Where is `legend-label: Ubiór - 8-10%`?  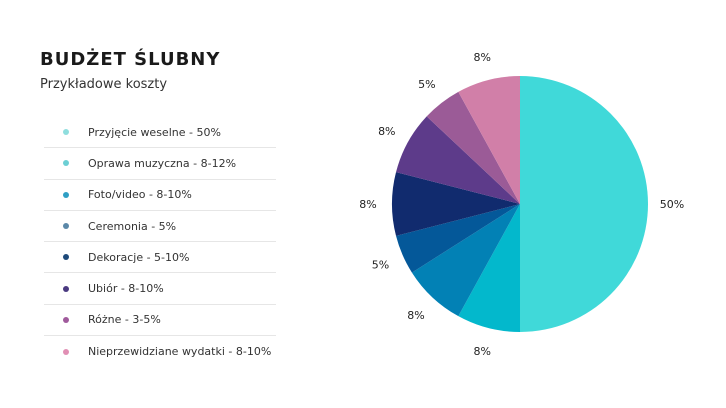
legend-label: Ubiór - 8-10% is located at coordinates (126, 289).